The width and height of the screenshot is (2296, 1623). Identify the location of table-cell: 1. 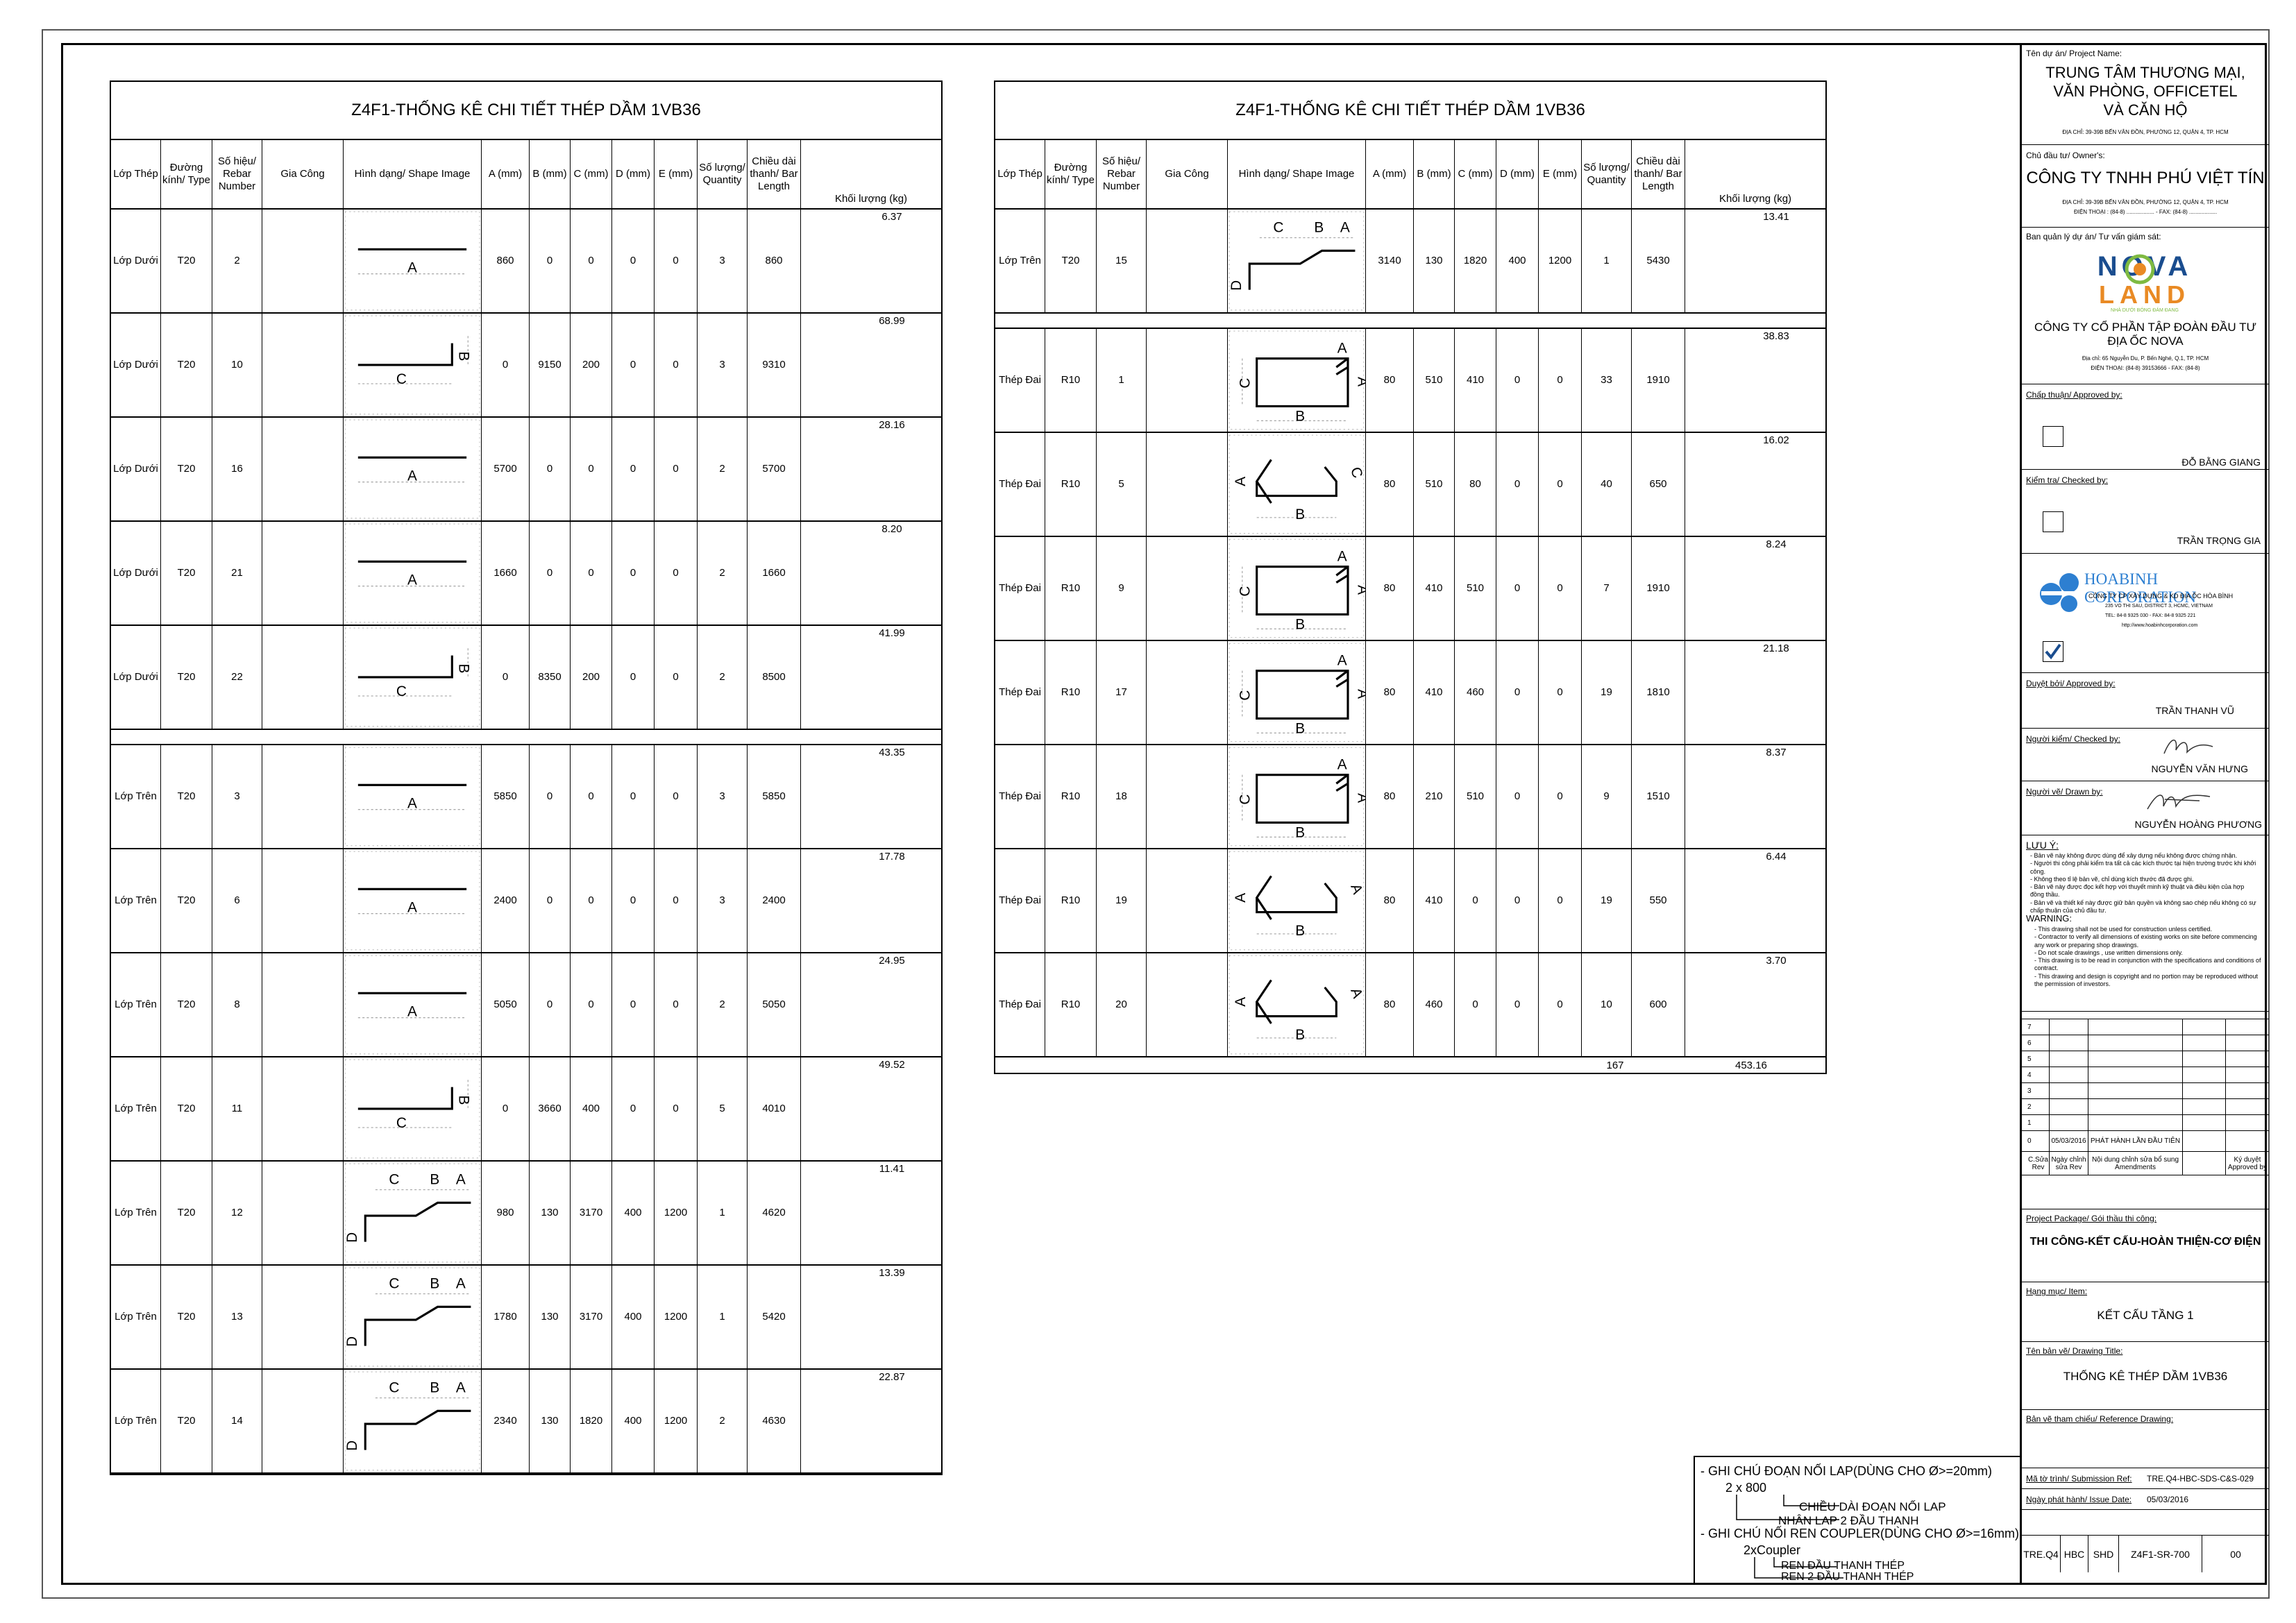
(1122, 380).